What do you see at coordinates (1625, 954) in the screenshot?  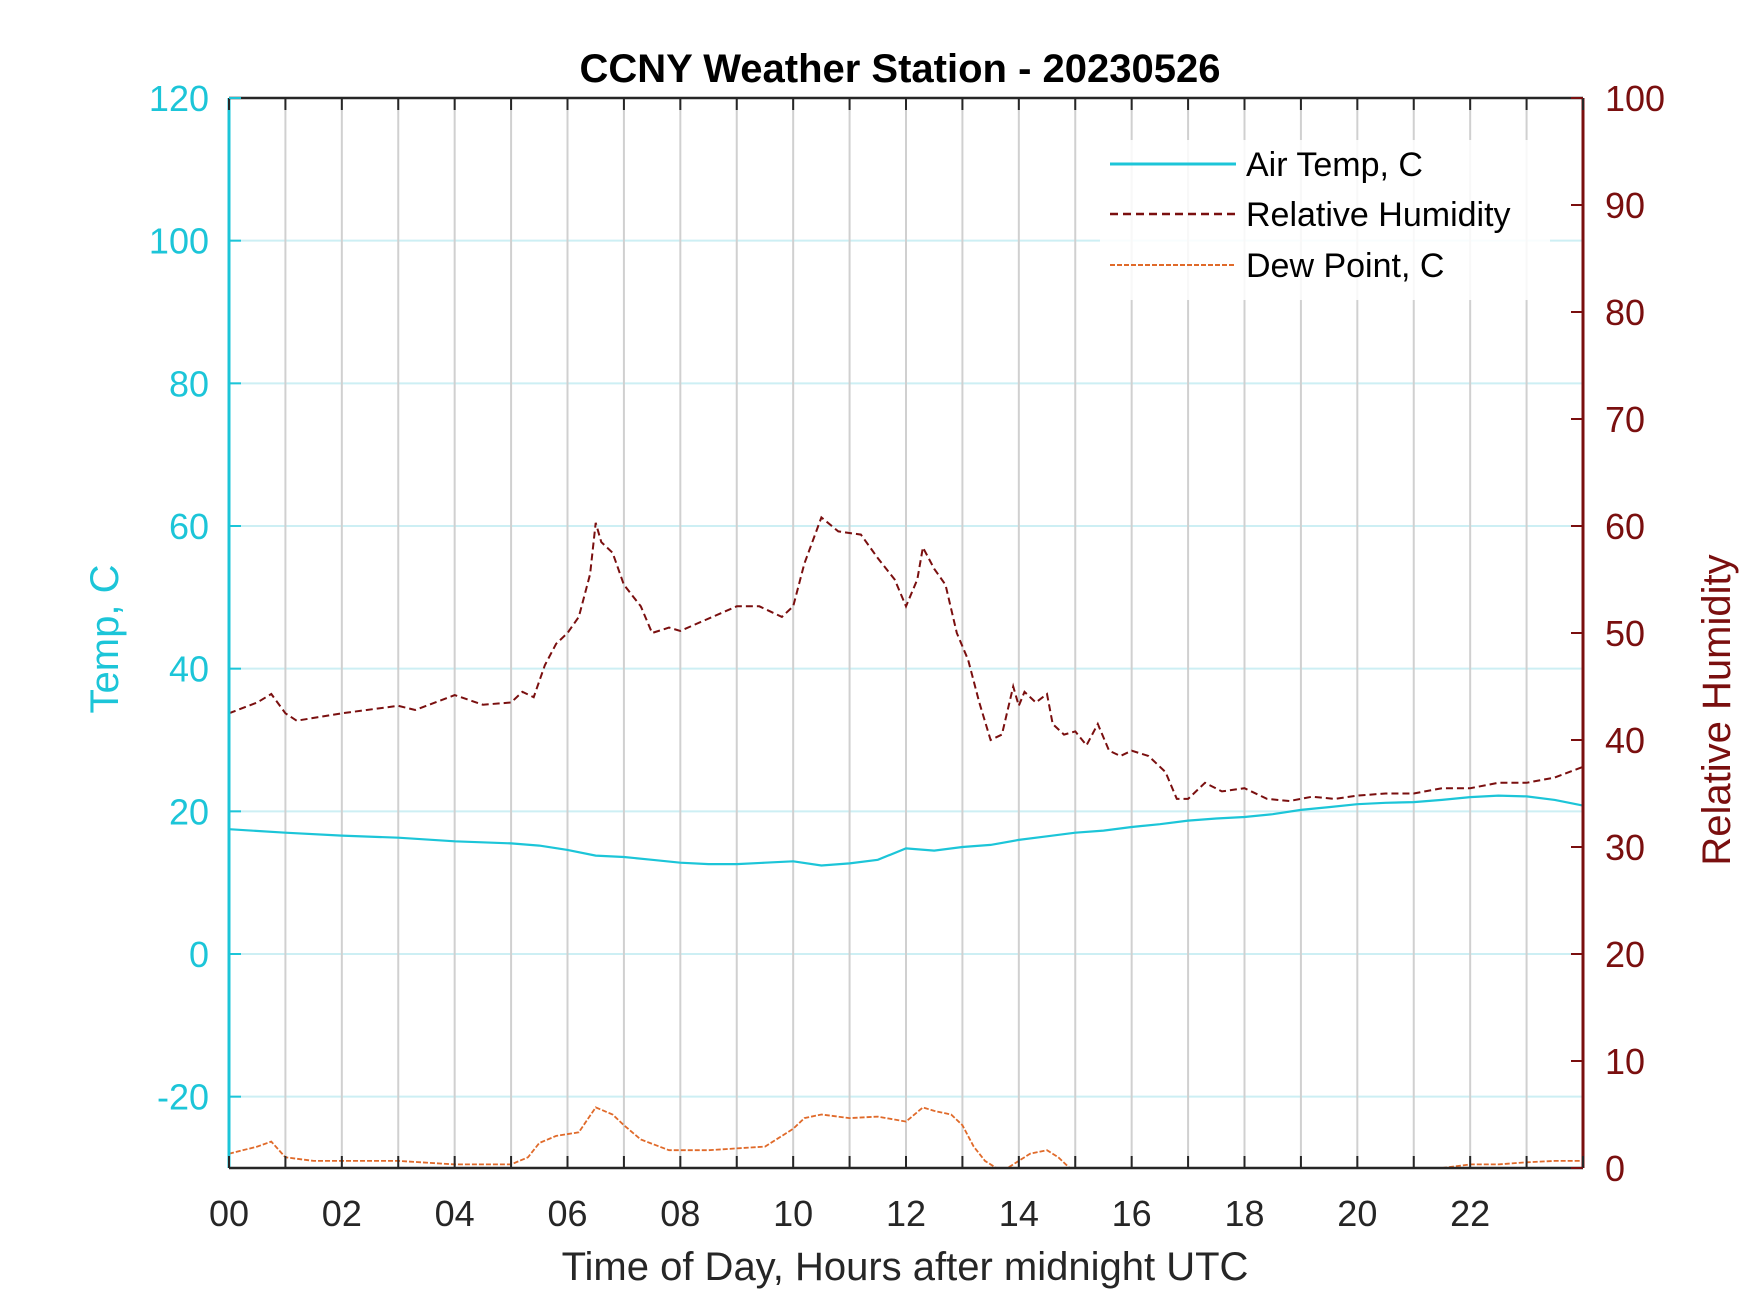 I see `right-tick-label: 20` at bounding box center [1625, 954].